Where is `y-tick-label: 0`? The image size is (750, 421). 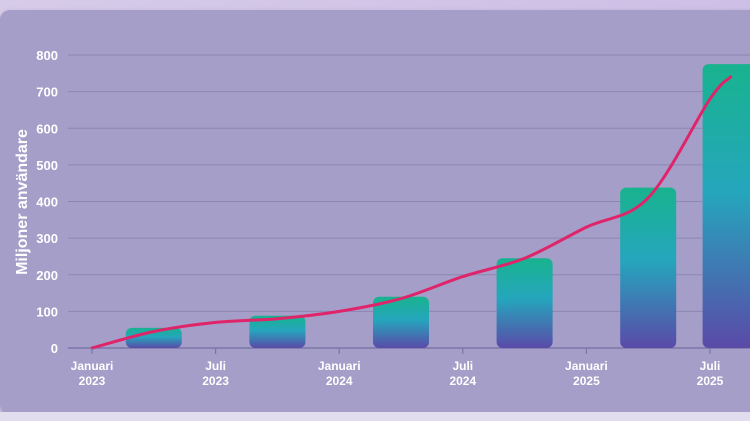 y-tick-label: 0 is located at coordinates (54, 348).